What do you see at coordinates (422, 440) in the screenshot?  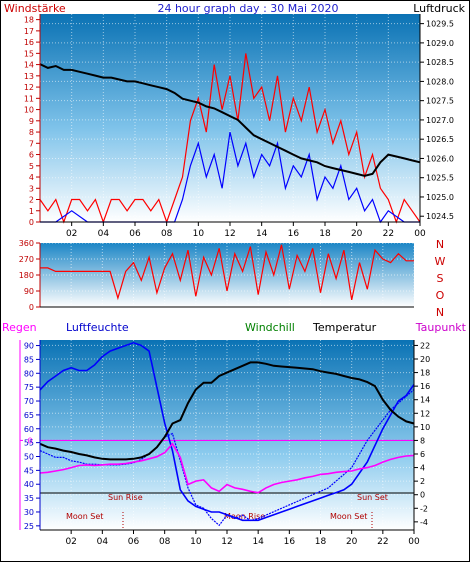 I see `temperature-tick-label: 8` at bounding box center [422, 440].